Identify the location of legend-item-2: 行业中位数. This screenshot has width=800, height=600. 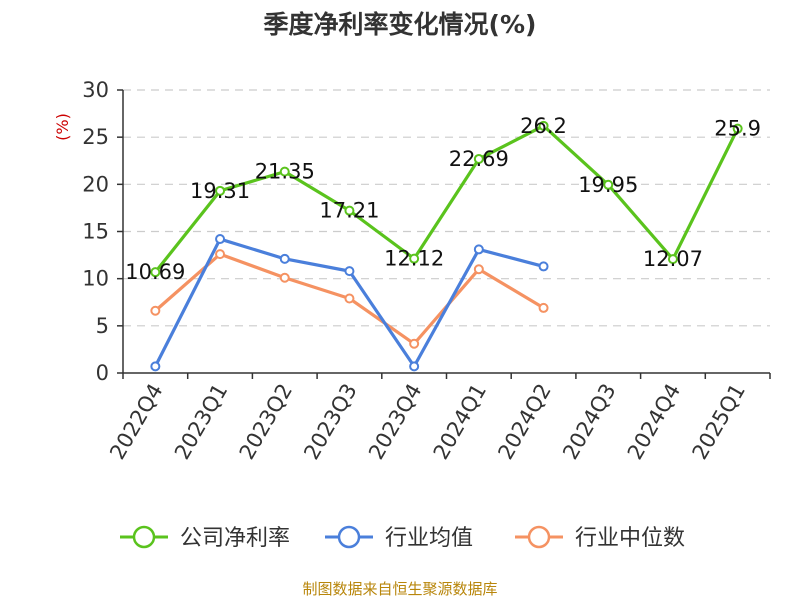
(600, 538).